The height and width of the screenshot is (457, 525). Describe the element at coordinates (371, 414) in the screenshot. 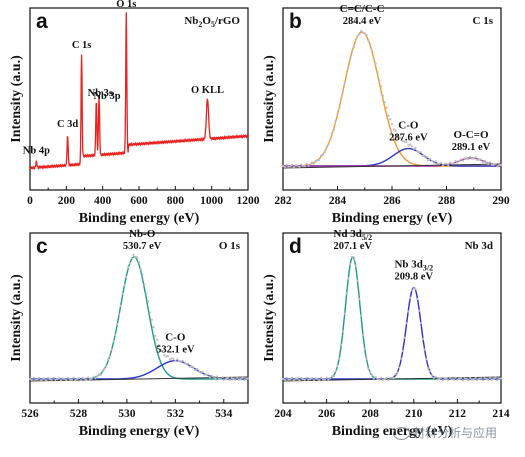

I see `x-tick-label: 208` at that location.